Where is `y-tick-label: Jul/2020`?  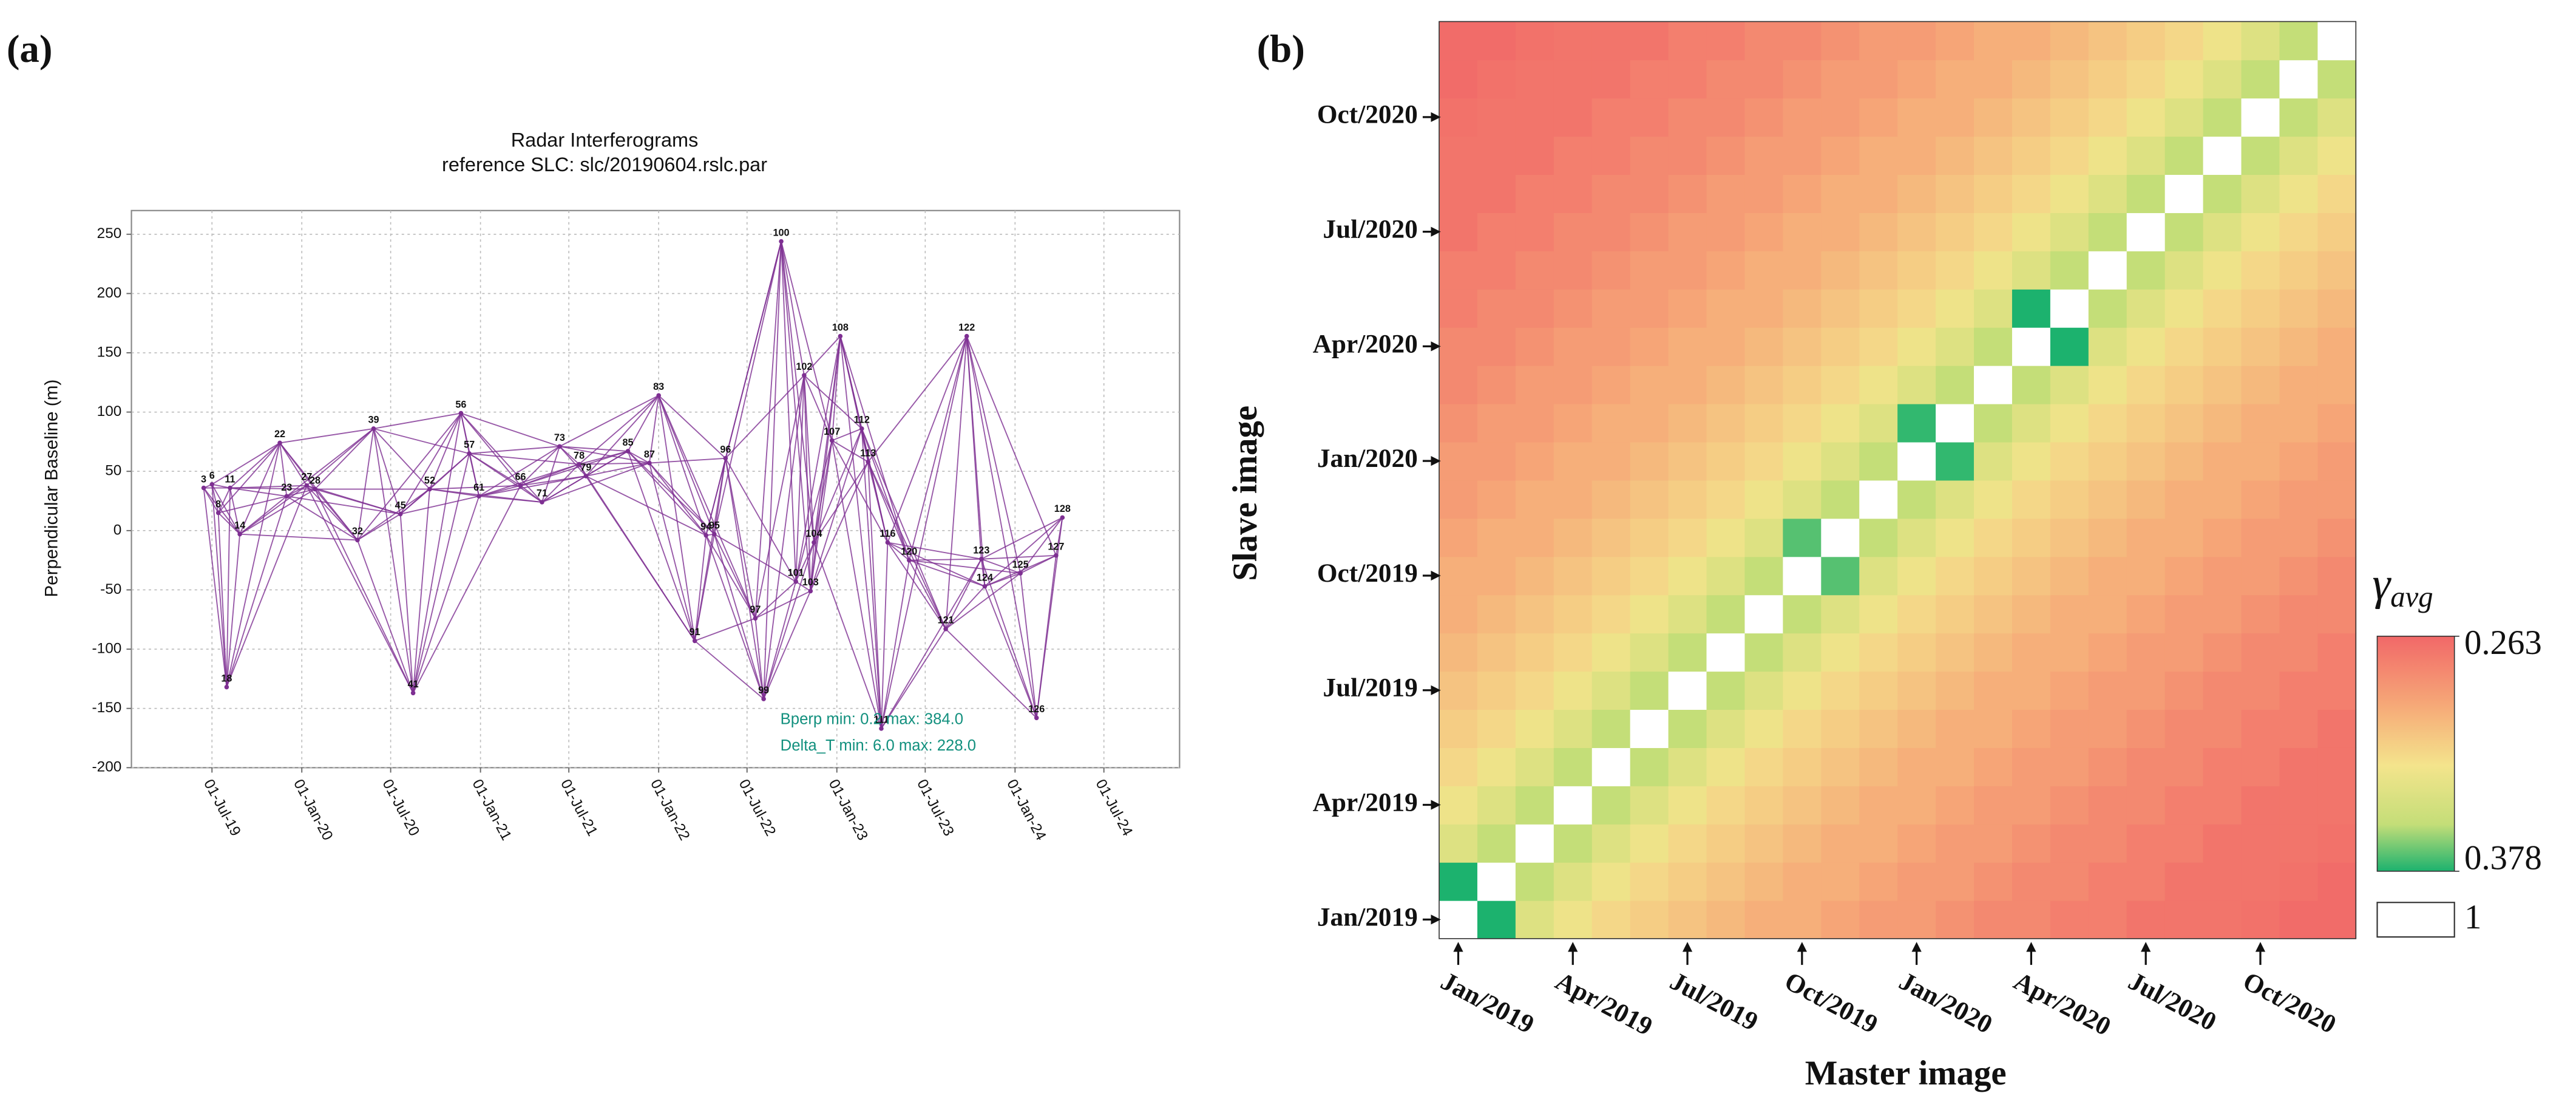 y-tick-label: Jul/2020 is located at coordinates (1370, 229).